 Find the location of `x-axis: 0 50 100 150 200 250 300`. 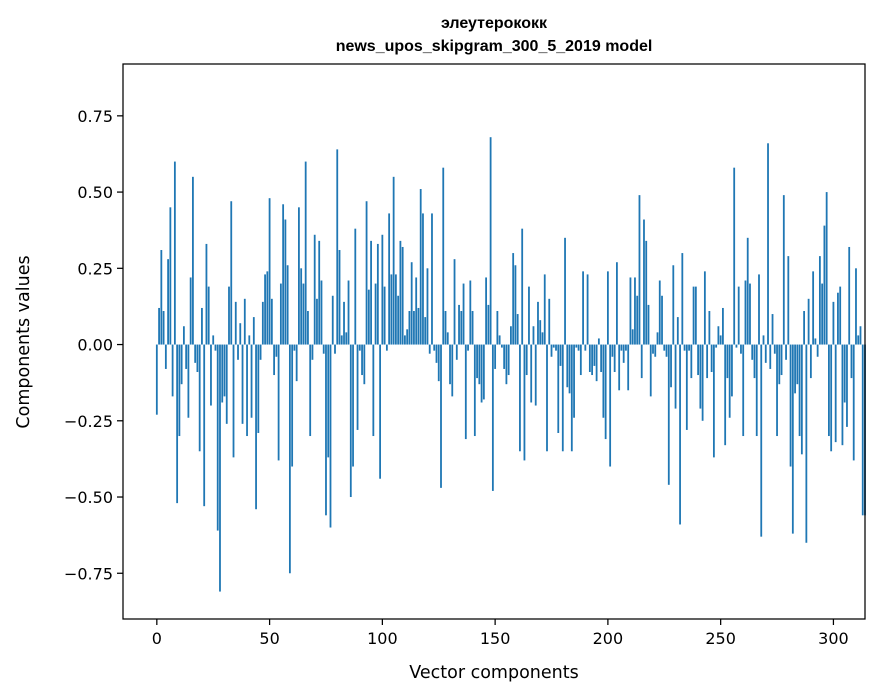

x-axis: 0 50 100 150 200 250 300 is located at coordinates (500, 633).